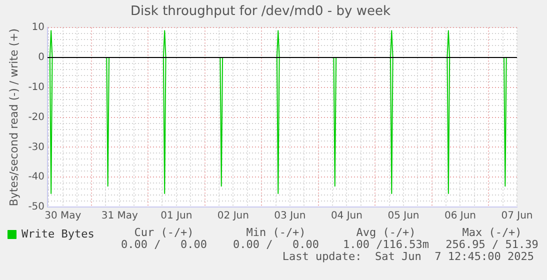 The image size is (547, 280). What do you see at coordinates (63, 216) in the screenshot?
I see `x-tick-label: 30 May` at bounding box center [63, 216].